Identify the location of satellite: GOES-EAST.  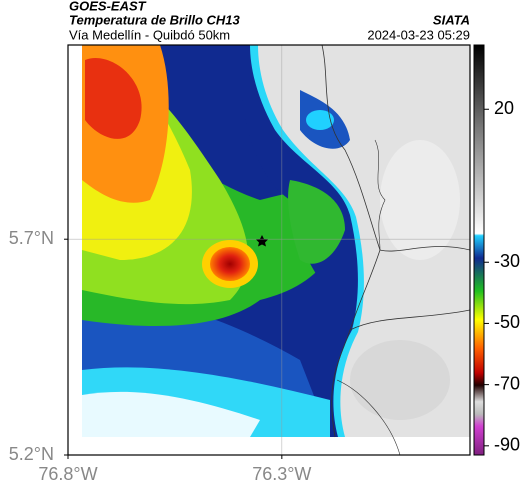
(108, 6).